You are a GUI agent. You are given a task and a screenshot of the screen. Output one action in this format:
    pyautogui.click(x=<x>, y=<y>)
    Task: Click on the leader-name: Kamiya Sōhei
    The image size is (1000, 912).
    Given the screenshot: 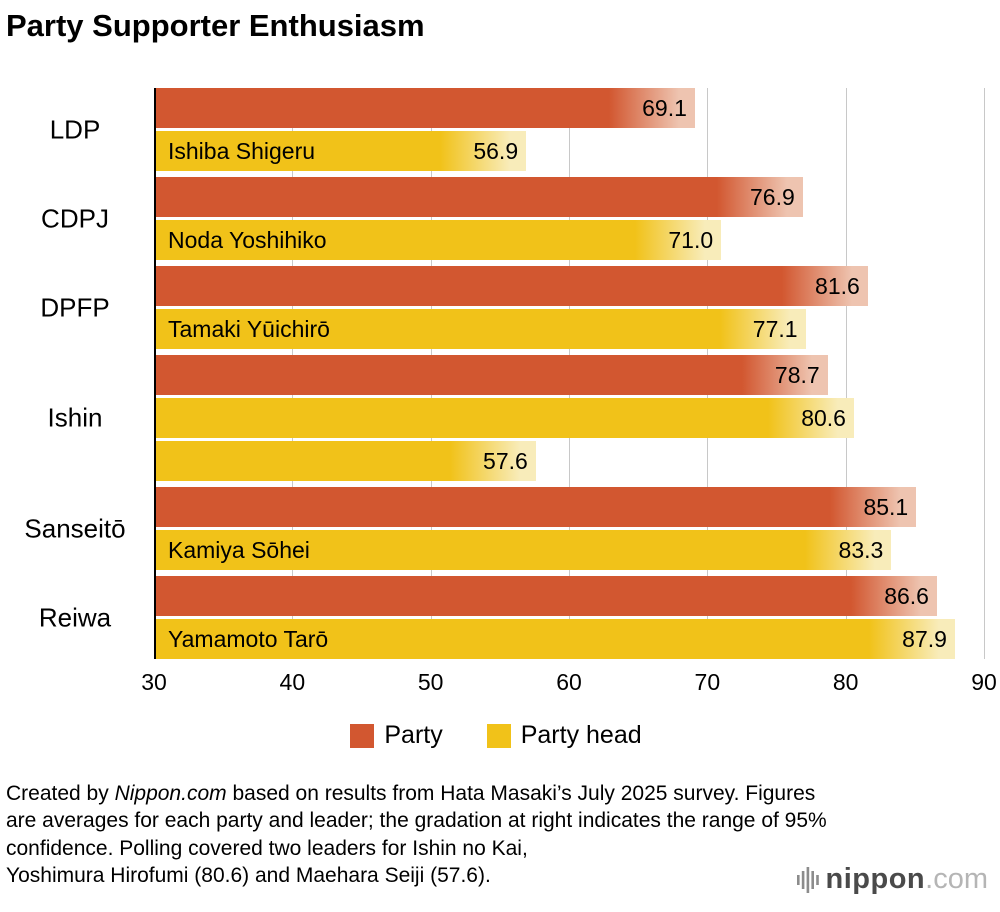 What is the action you would take?
    pyautogui.click(x=239, y=549)
    